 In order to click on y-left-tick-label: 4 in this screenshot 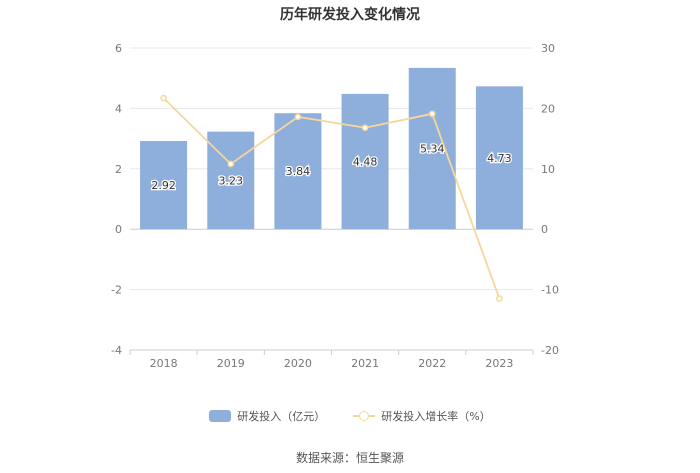, I will do `click(118, 108)`.